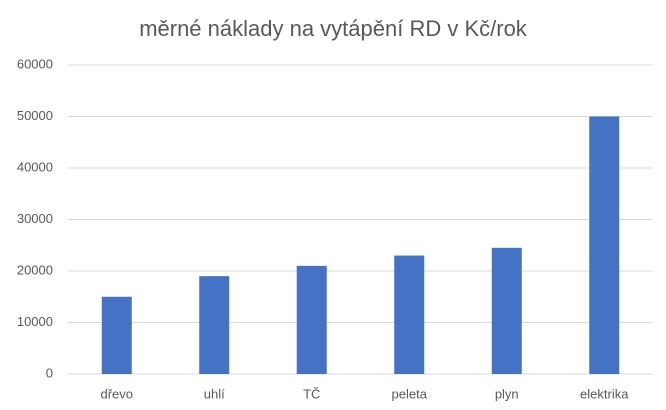  Describe the element at coordinates (35, 321) in the screenshot. I see `y-tick-label: 10000` at that location.